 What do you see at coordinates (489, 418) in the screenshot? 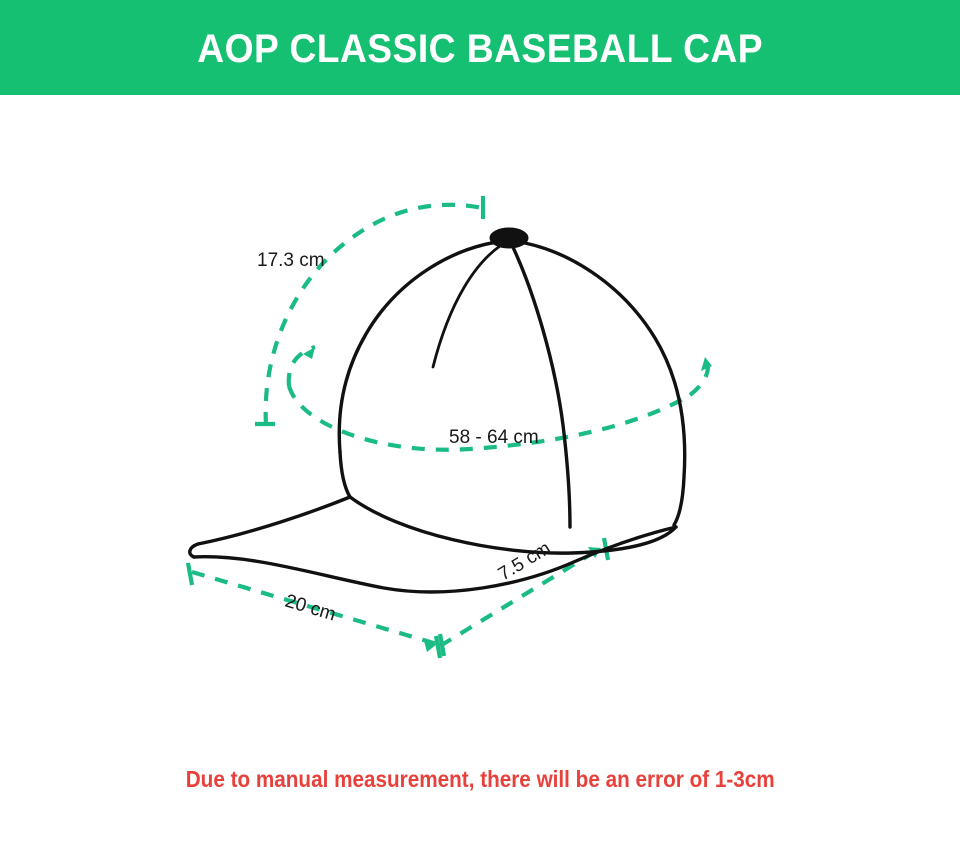
I see `head-circumference-front-arc` at bounding box center [489, 418].